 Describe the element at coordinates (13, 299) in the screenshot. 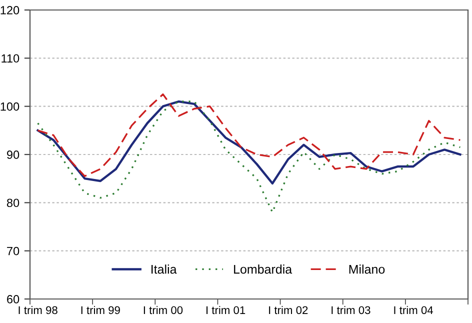

I see `y-tick-label: 60` at that location.